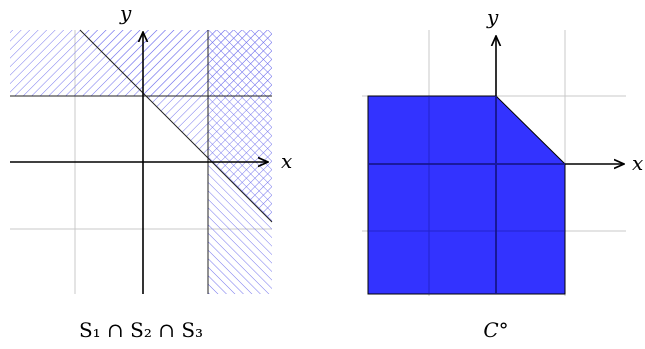 The height and width of the screenshot is (349, 645). What do you see at coordinates (141, 330) in the screenshot?
I see `left-caption: S₁ ∩ S₂ ∩ S₃` at bounding box center [141, 330].